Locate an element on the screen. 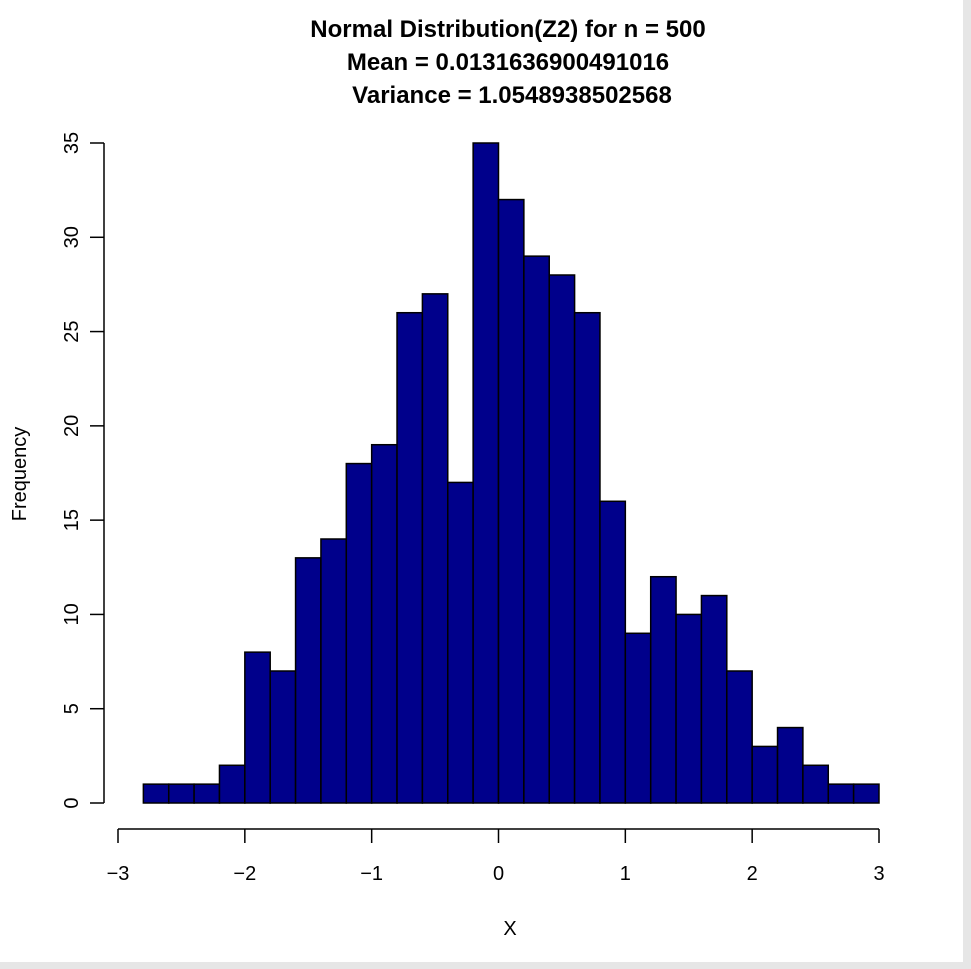 Image resolution: width=971 pixels, height=969 pixels. title-line-2: Mean = 0.0131636900491016 is located at coordinates (508, 62).